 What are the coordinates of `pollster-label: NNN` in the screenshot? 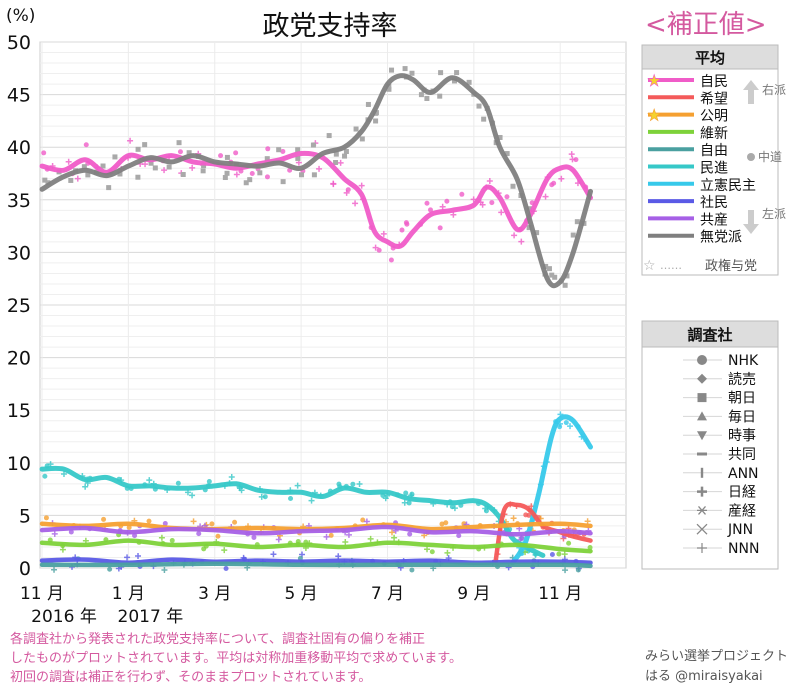 It's located at (743, 549).